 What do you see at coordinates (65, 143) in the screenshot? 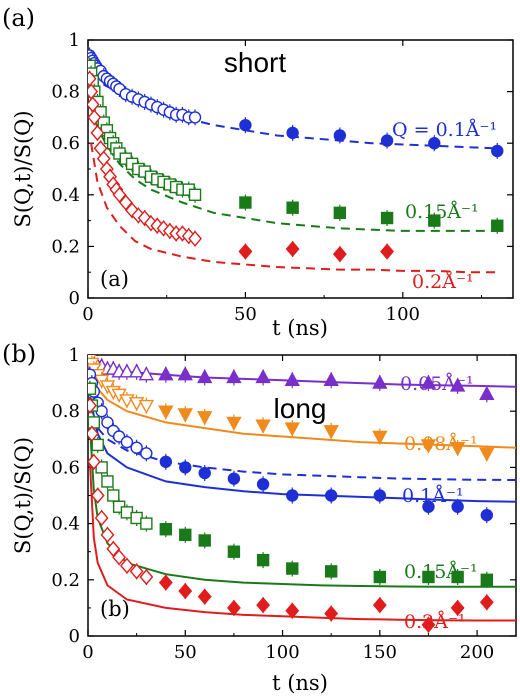
I see `y-tick-label: 0.6` at bounding box center [65, 143].